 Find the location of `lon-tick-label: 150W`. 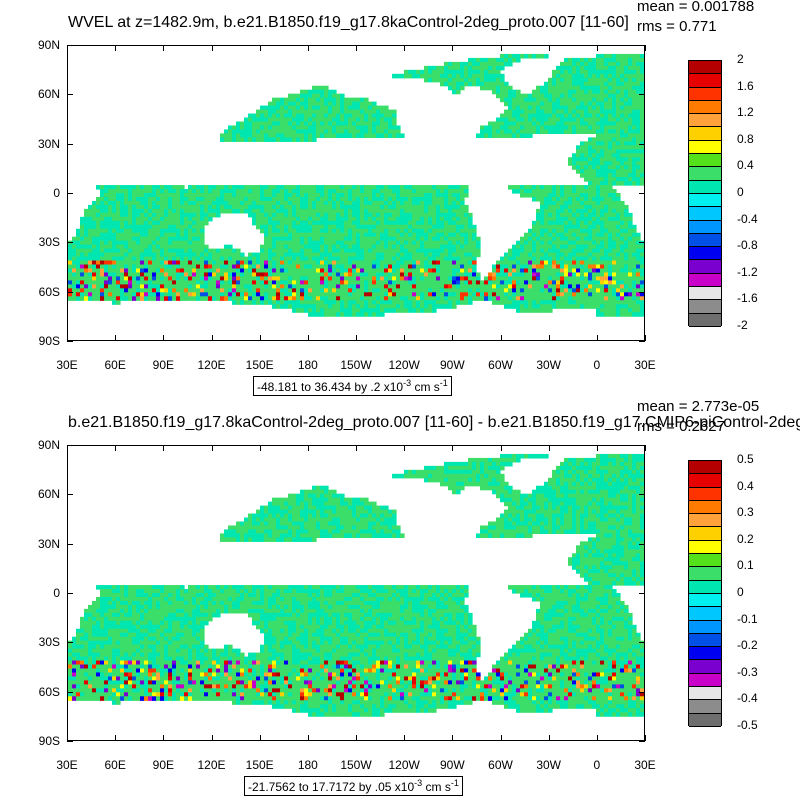

lon-tick-label: 150W is located at coordinates (356, 365).